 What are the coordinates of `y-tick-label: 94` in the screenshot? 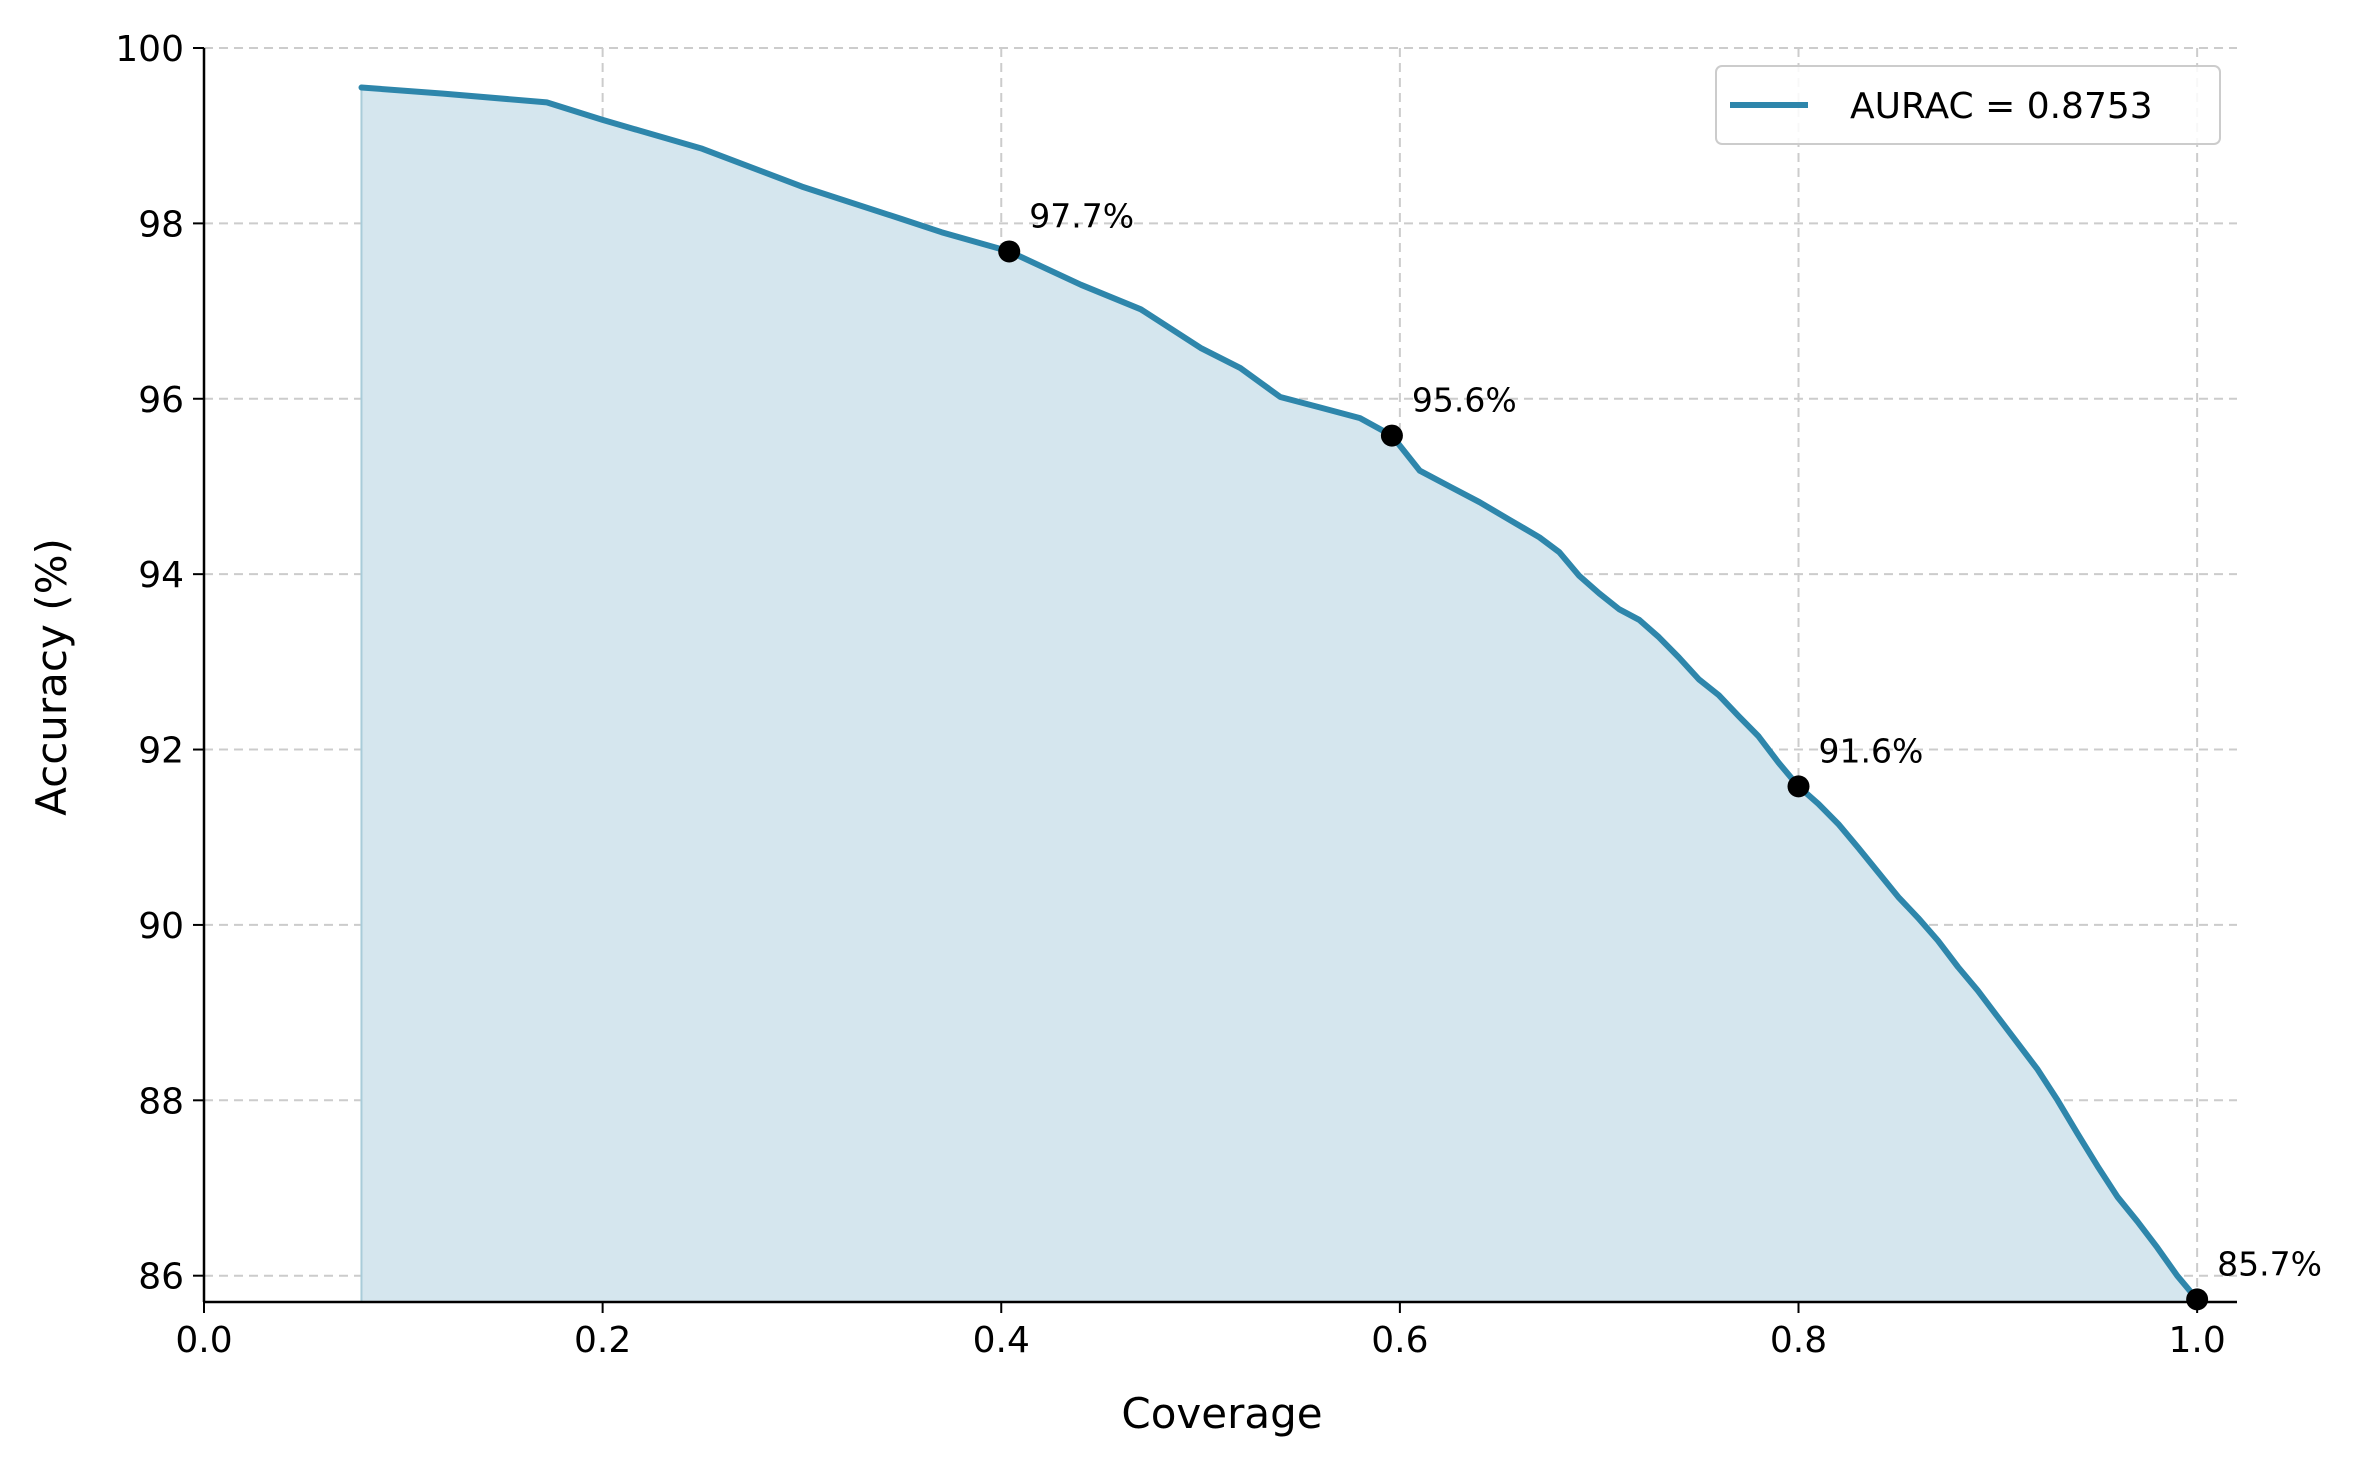 It's located at (161, 575).